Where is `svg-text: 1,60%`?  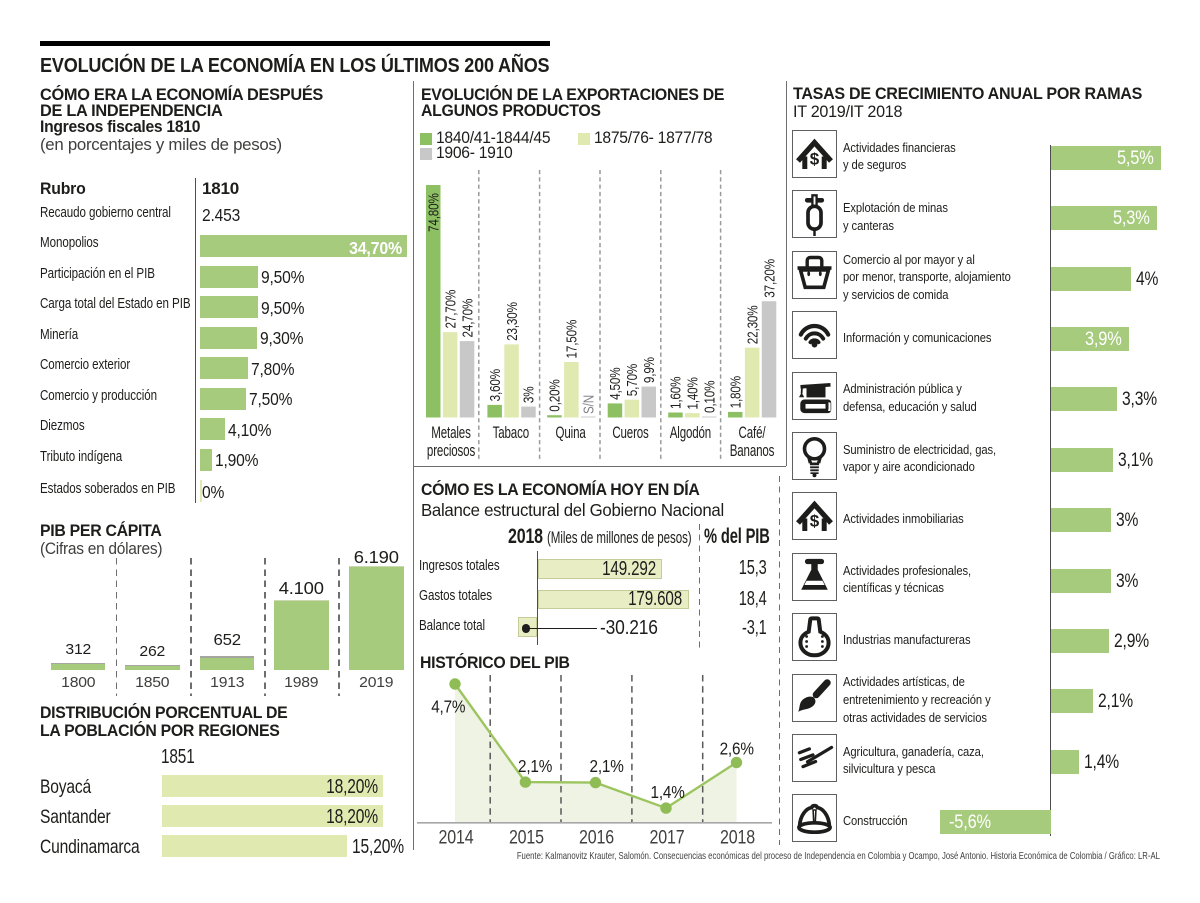 svg-text: 1,60% is located at coordinates (675, 392).